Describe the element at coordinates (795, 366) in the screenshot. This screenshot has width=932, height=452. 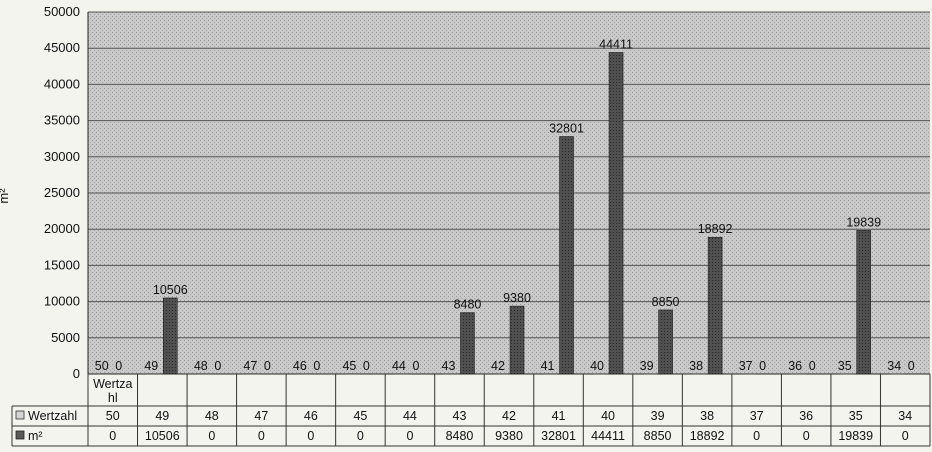
I see `data-label-wertzahl: 36` at that location.